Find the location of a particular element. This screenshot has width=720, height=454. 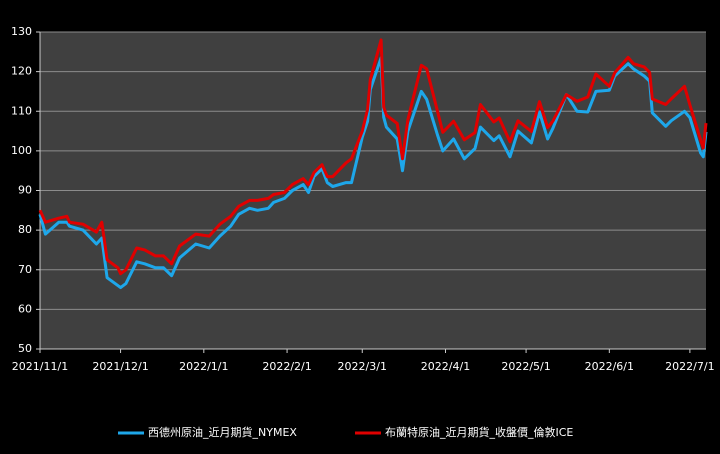

y-tick-label: 90 is located at coordinates (25, 190).